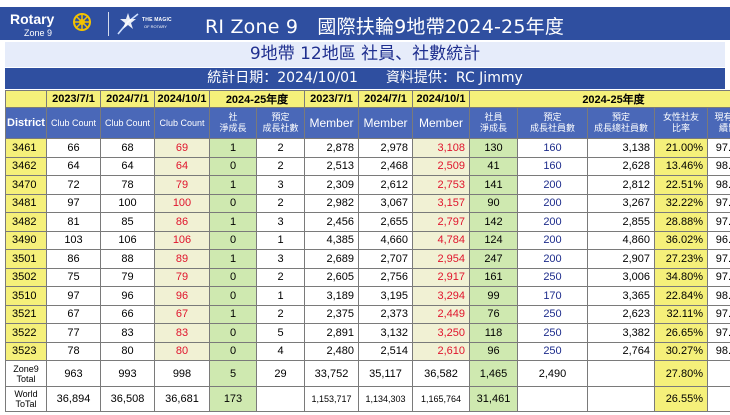 The image size is (730, 415). Describe the element at coordinates (73, 240) in the screenshot. I see `club-count-2023: 103` at that location.